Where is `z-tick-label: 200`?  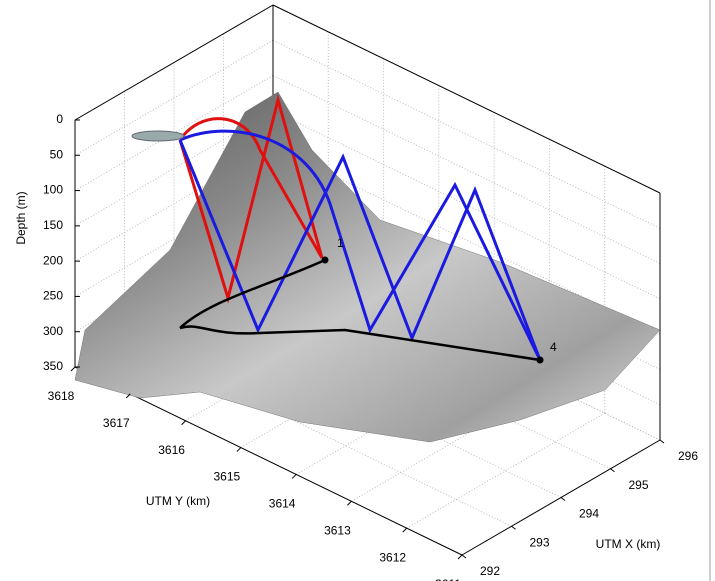
z-tick-label: 200 is located at coordinates (53, 260).